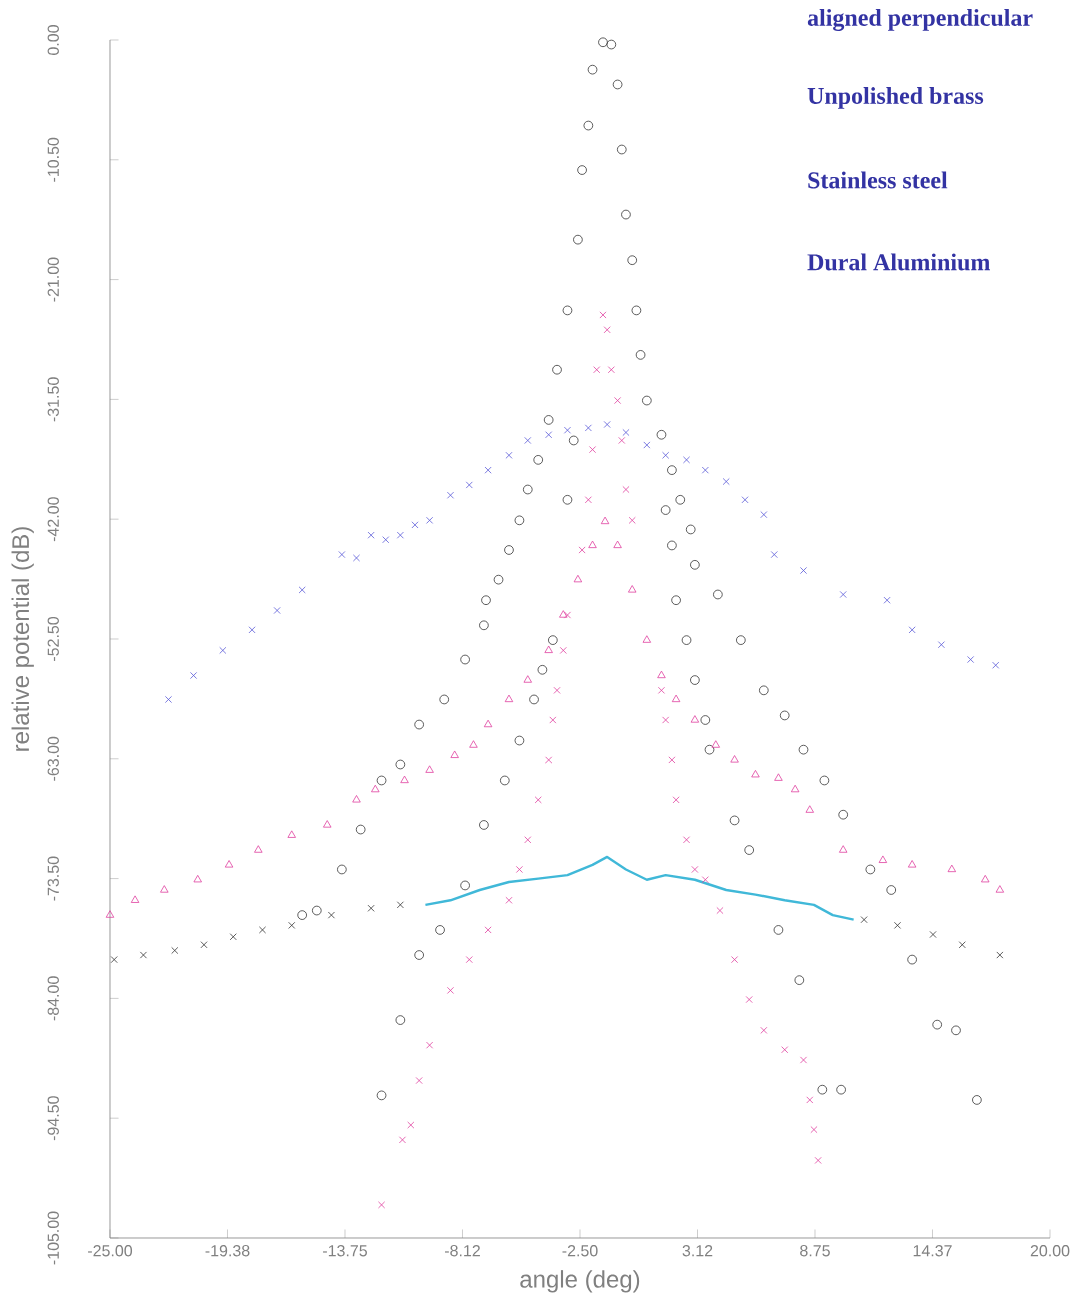  I want to click on text: aligned perpendicular, so click(920, 20).